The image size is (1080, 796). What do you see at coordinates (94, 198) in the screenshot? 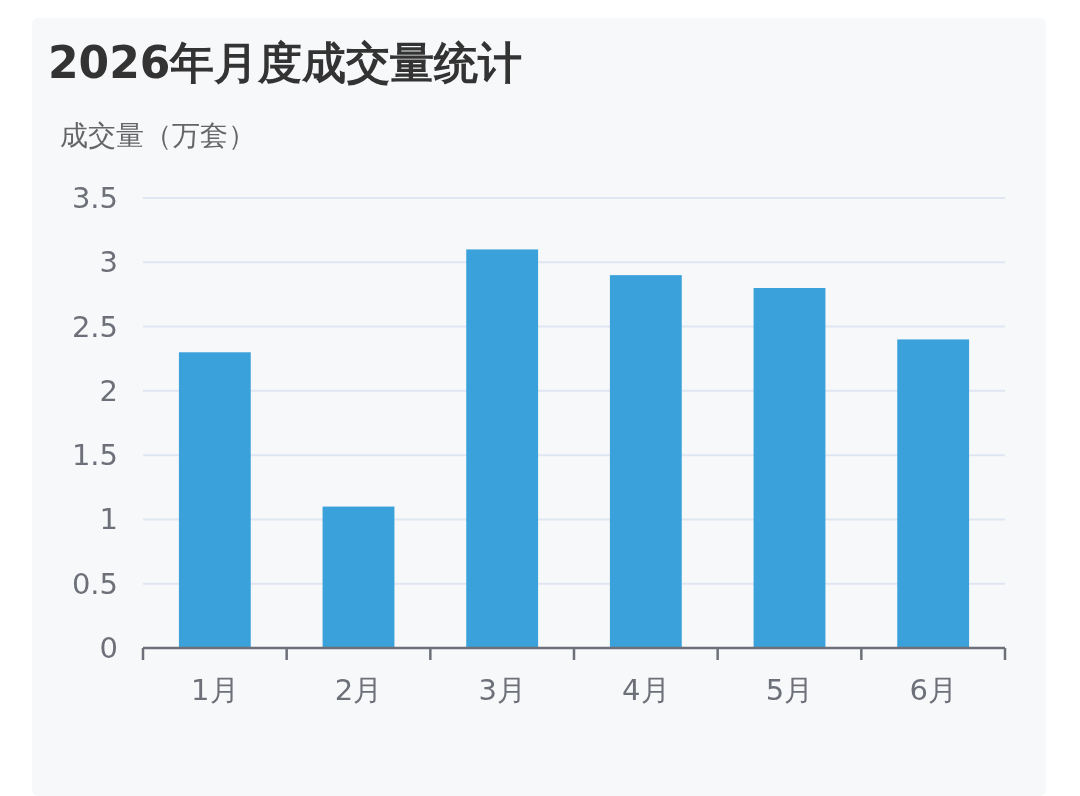
I see `y-tick-label: 3.5` at bounding box center [94, 198].